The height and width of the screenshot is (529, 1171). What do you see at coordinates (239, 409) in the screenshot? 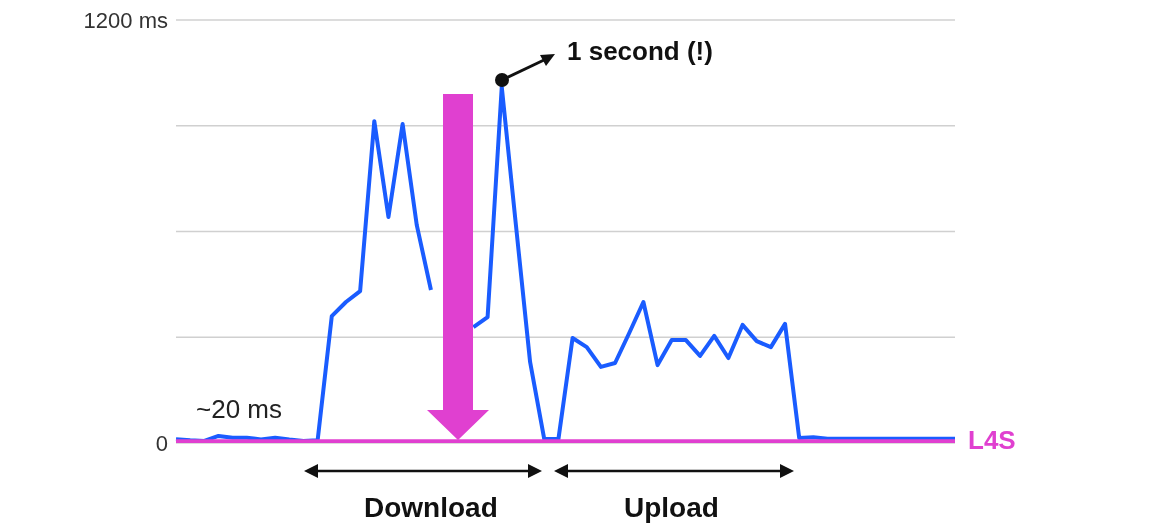
I see `annotation: ~20 ms` at bounding box center [239, 409].